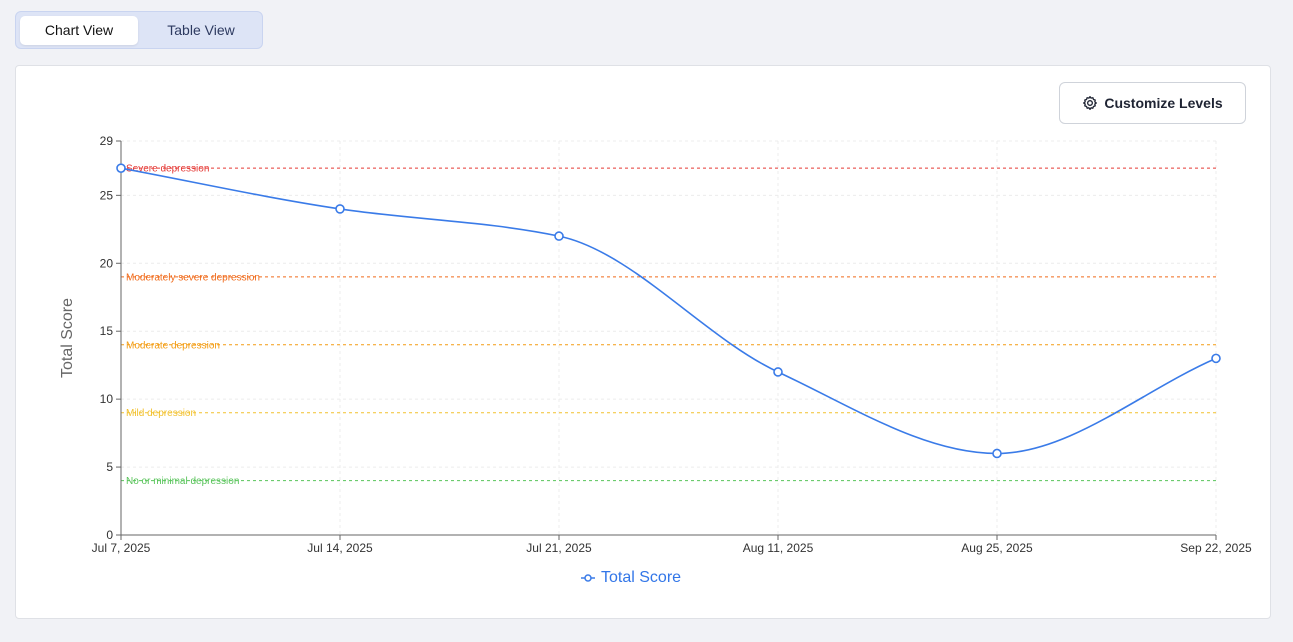  I want to click on customize-levels-button: Customize Levels, so click(1152, 103).